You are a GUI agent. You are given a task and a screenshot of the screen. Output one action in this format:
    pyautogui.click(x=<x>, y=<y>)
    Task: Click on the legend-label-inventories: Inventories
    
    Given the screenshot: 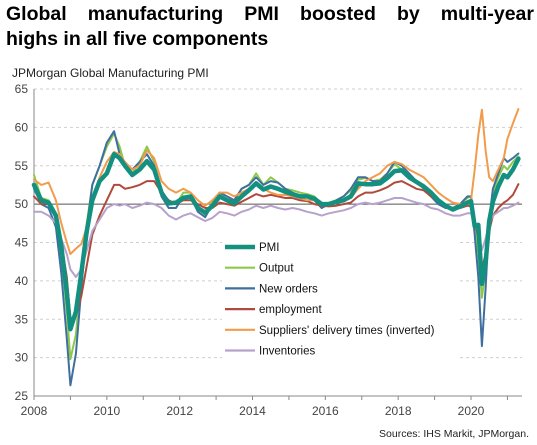 What is the action you would take?
    pyautogui.click(x=287, y=352)
    